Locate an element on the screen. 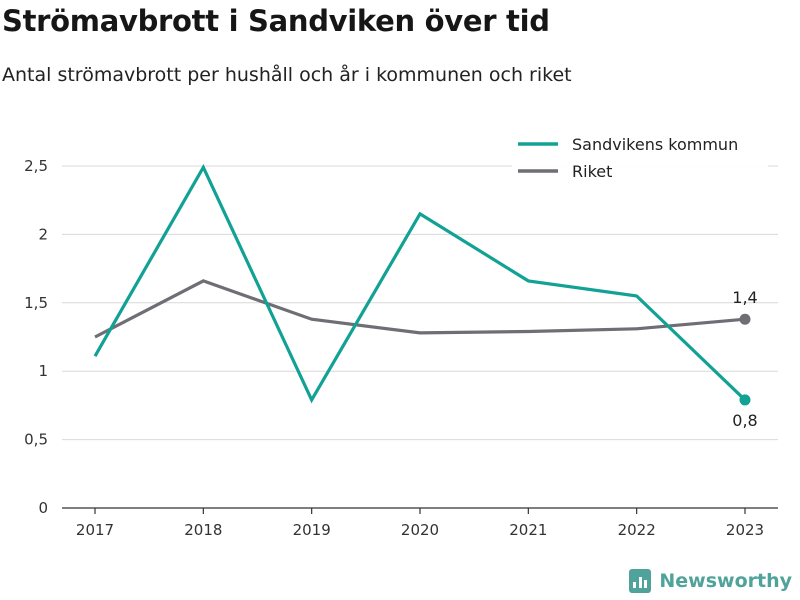 This screenshot has height=600, width=800. brand-name: Newsworthy is located at coordinates (725, 581).